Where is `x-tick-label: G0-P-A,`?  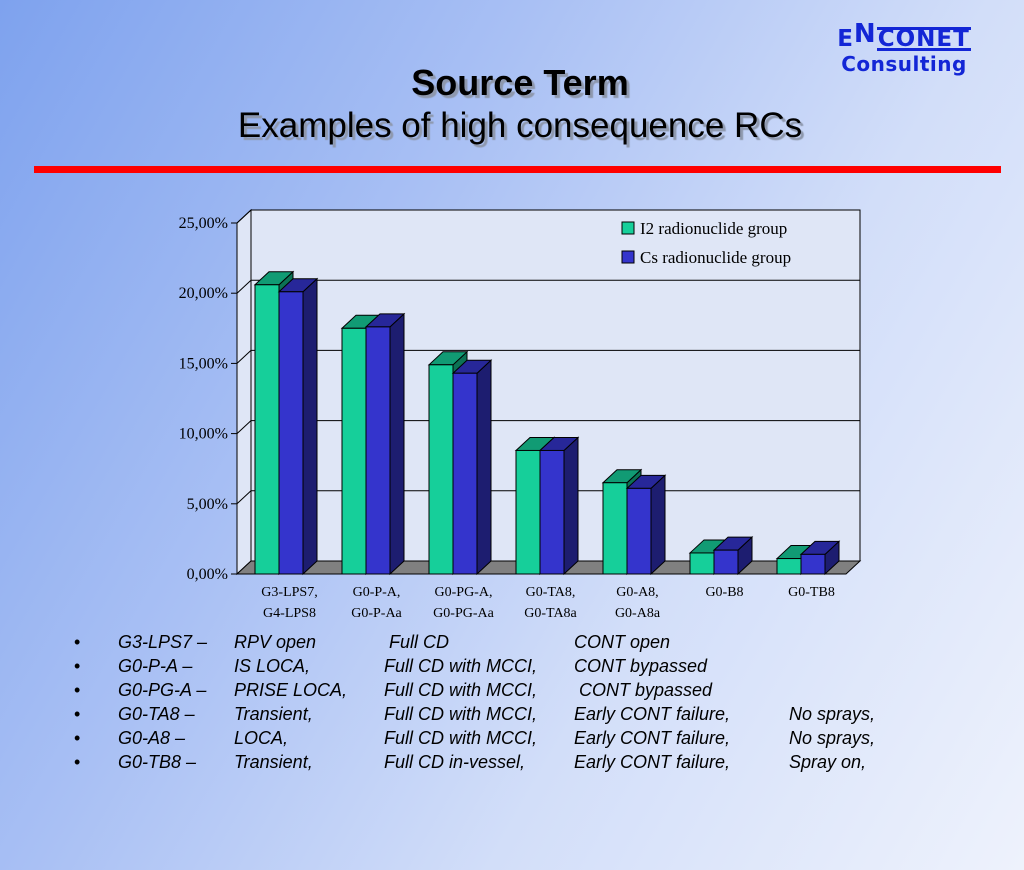
x-tick-label: G0-P-A, is located at coordinates (377, 592).